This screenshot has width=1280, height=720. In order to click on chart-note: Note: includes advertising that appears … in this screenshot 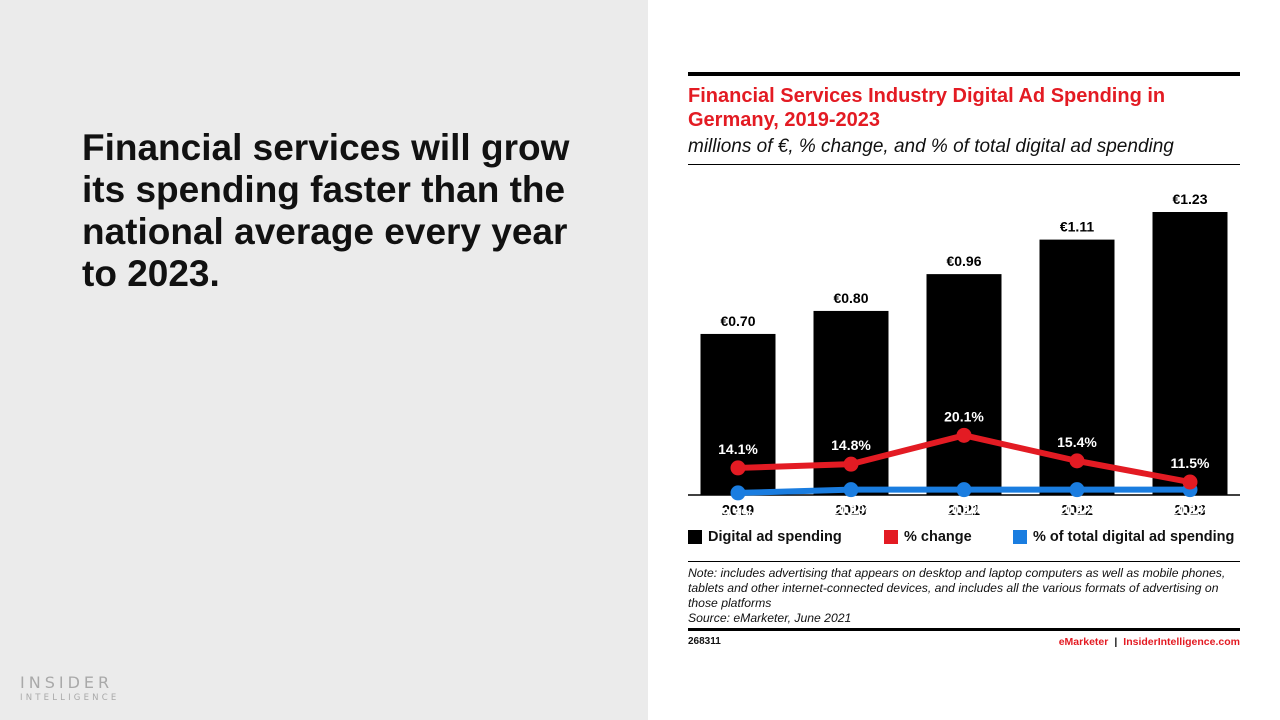, I will do `click(966, 596)`.